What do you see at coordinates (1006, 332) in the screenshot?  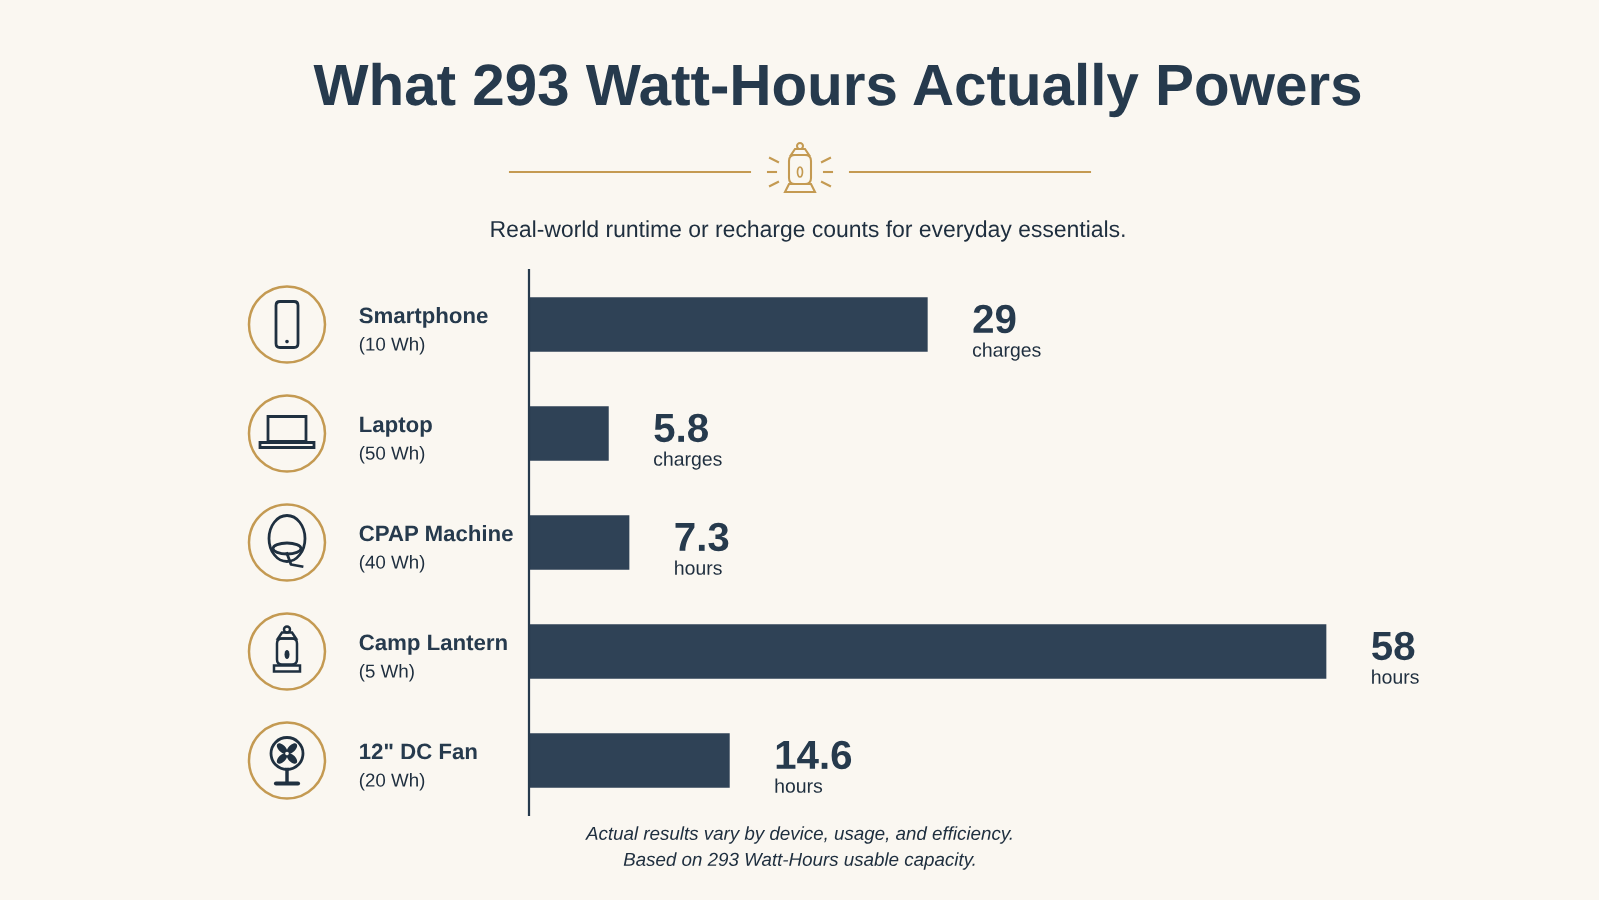 I see `data-label: 29 charges` at bounding box center [1006, 332].